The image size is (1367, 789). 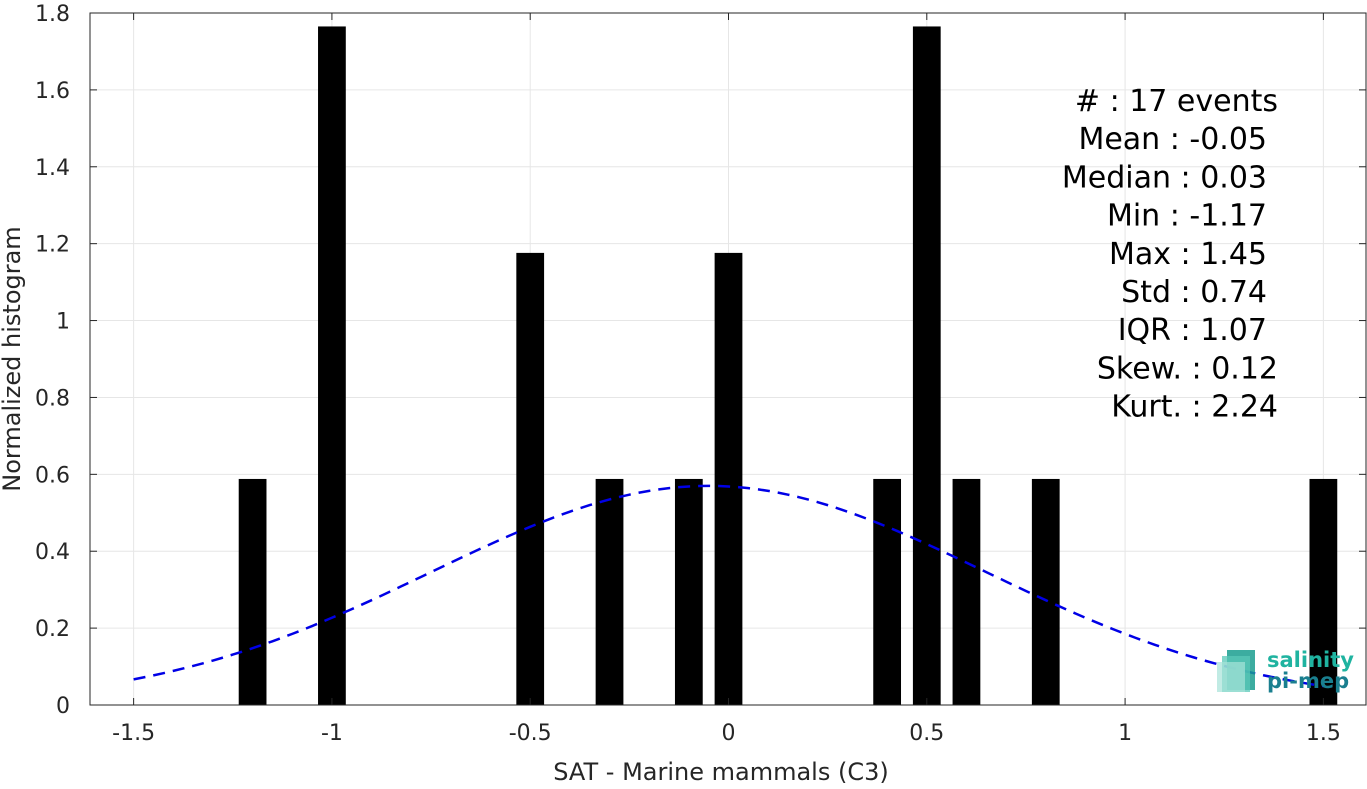 What do you see at coordinates (1194, 292) in the screenshot?
I see `stats-line: Std : 0.74` at bounding box center [1194, 292].